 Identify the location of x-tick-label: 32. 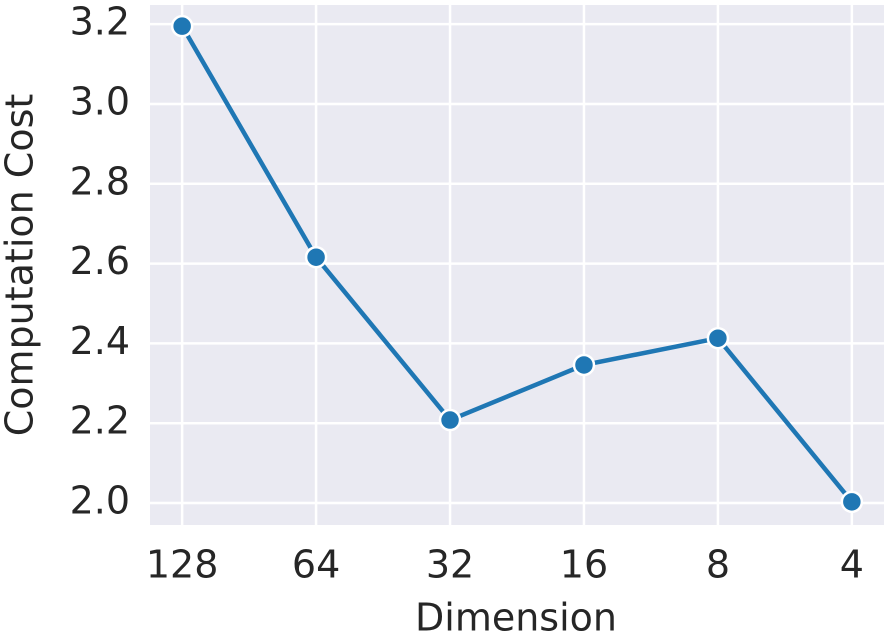
(450, 565).